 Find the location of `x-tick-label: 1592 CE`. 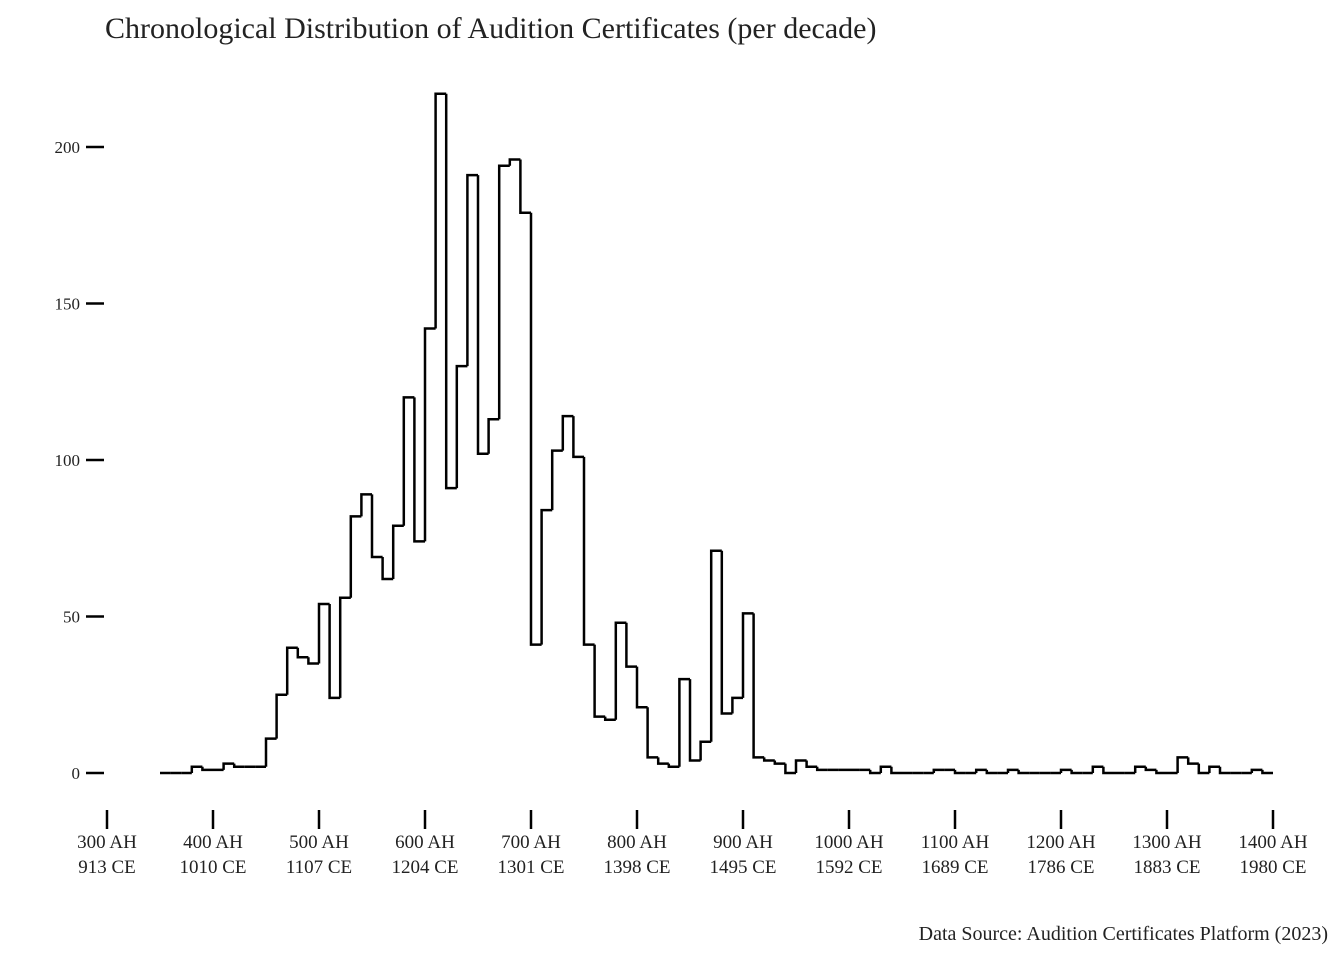

x-tick-label: 1592 CE is located at coordinates (848, 867).